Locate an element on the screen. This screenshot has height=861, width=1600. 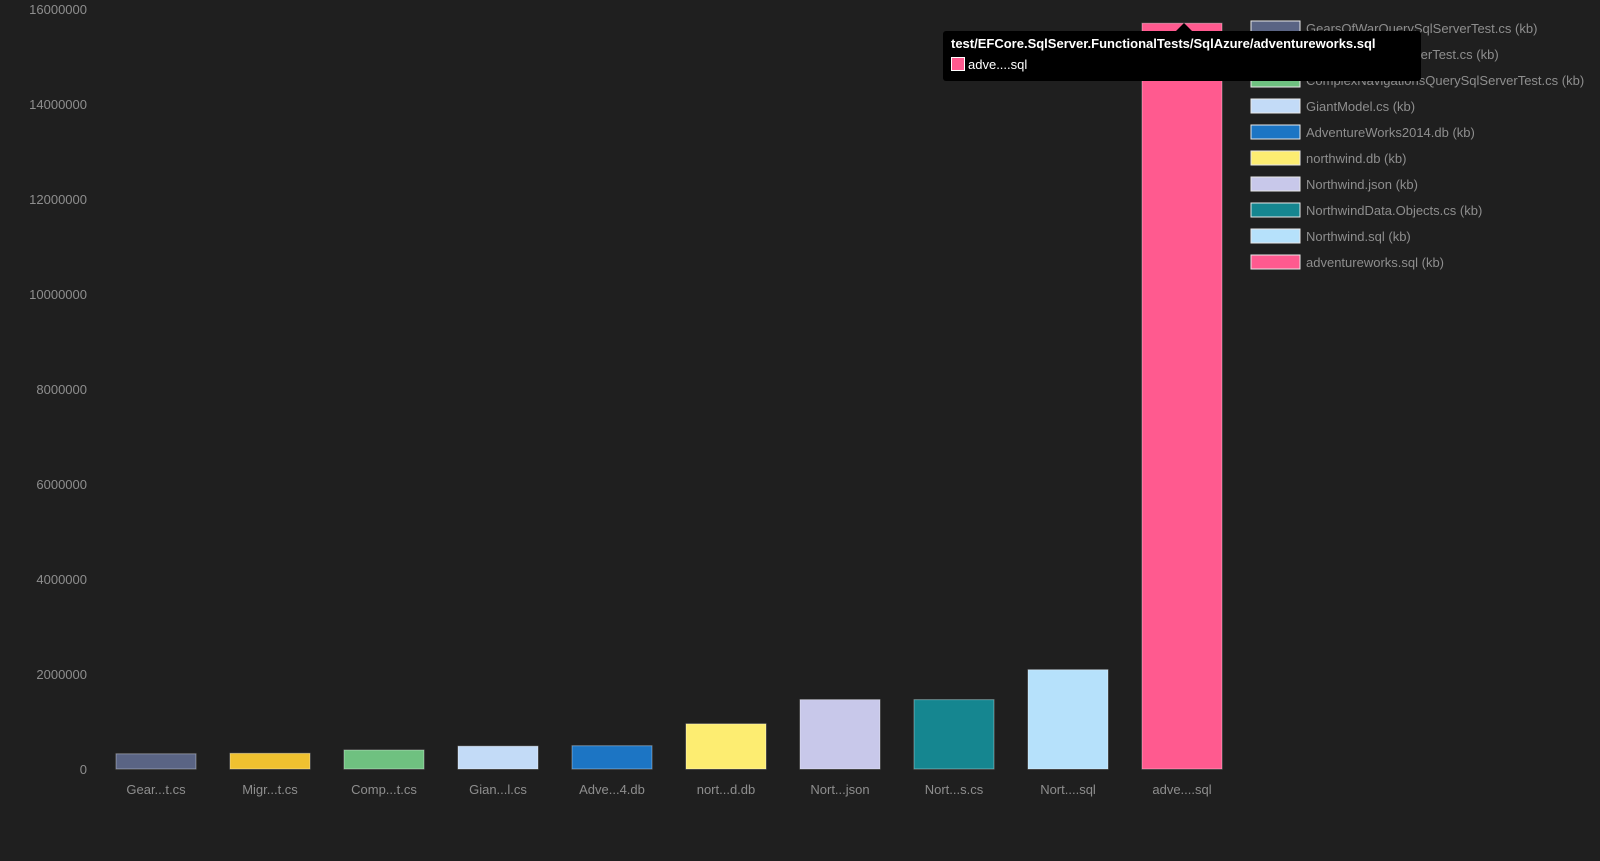
tooltip-swatch is located at coordinates (958, 64).